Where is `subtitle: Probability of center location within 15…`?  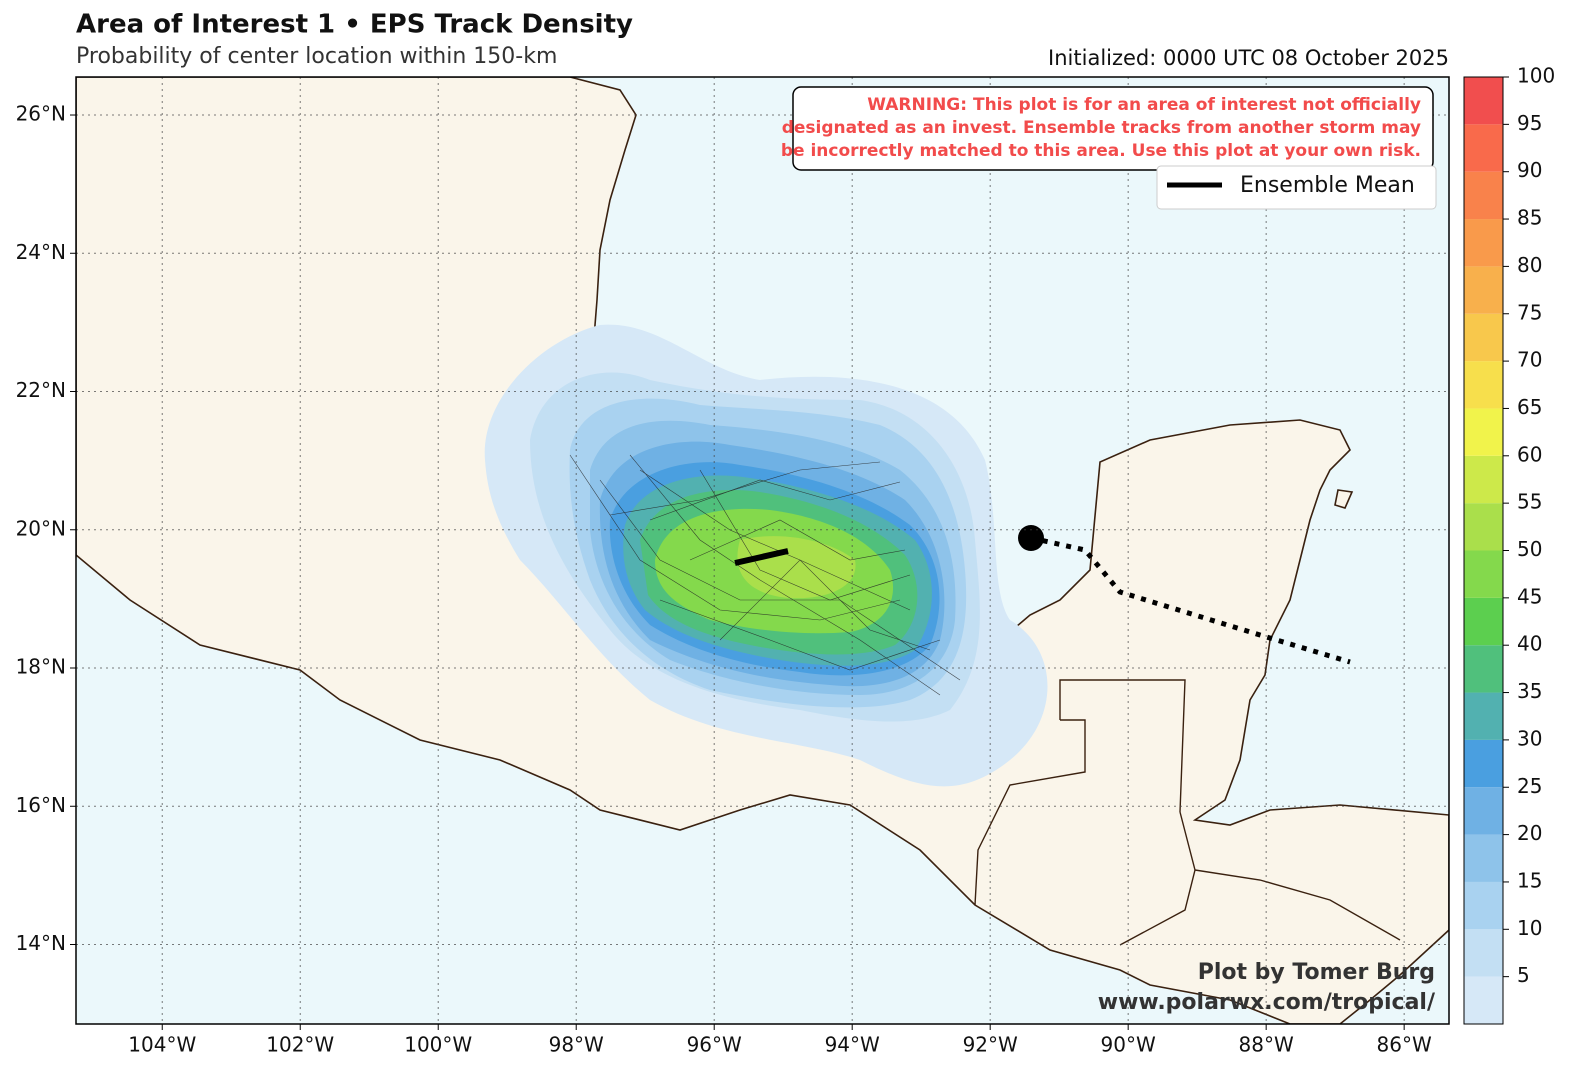 subtitle: Probability of center location within 15… is located at coordinates (316, 56).